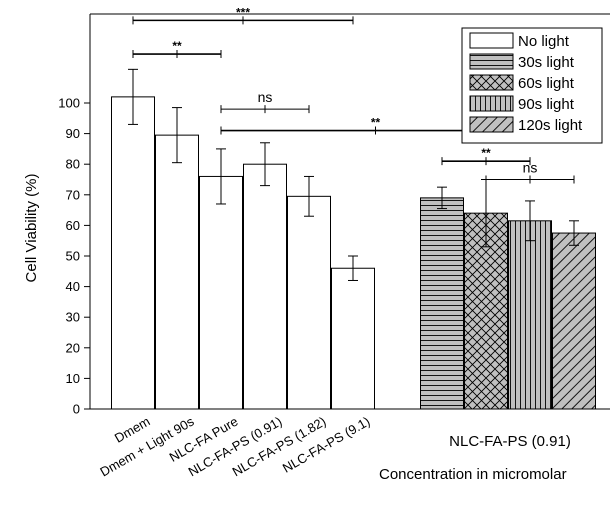 The width and height of the screenshot is (610, 530). I want to click on legend-label: 30s light, so click(546, 62).